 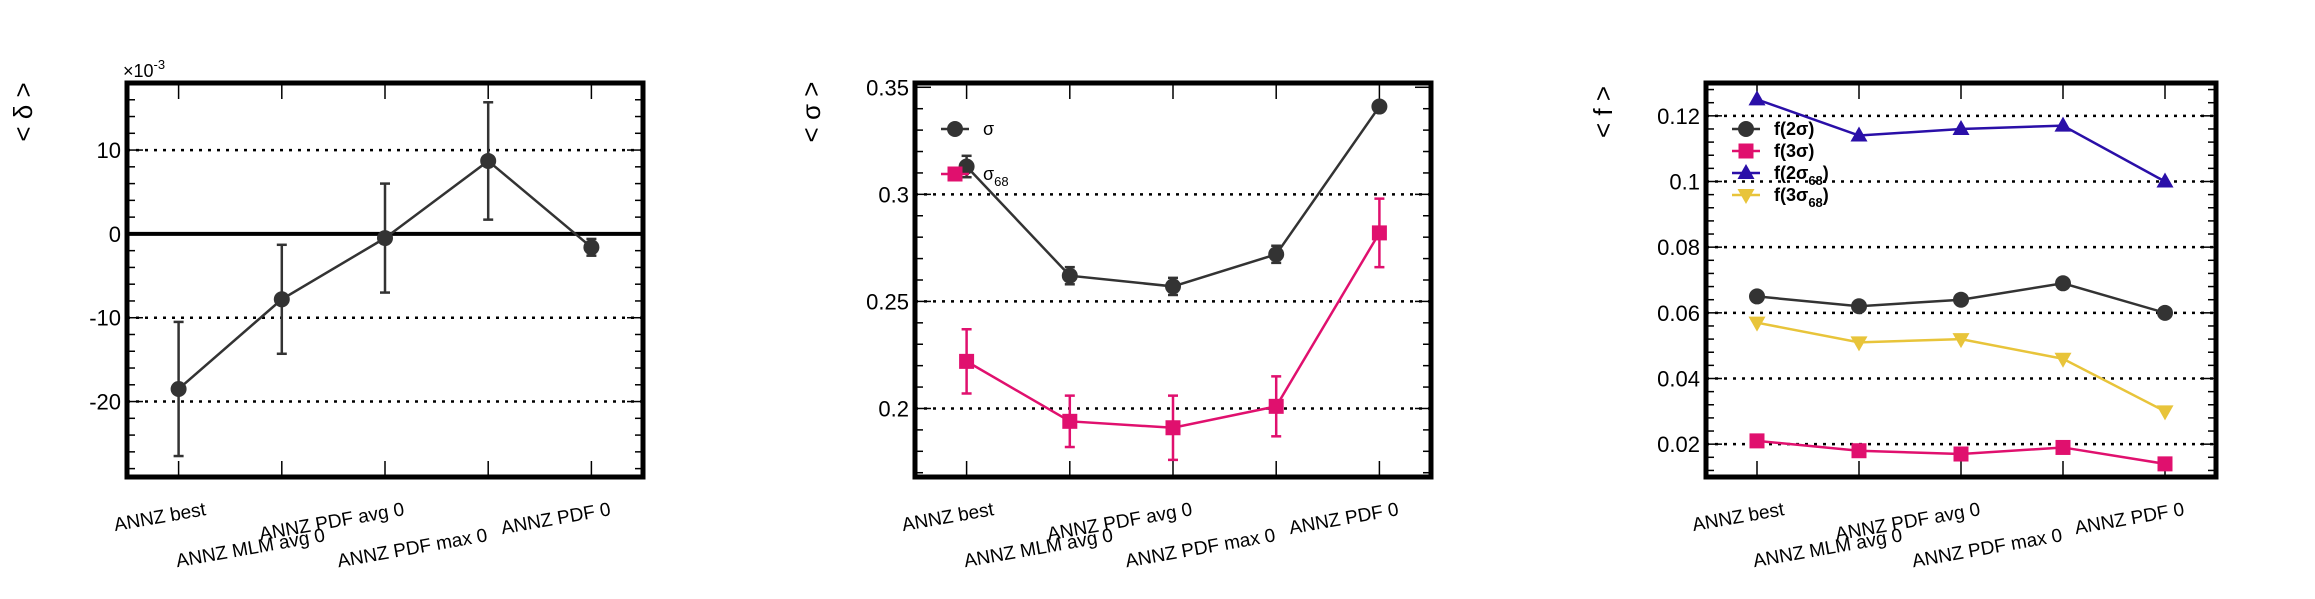 I want to click on legend-label: σ68, so click(x=996, y=176).